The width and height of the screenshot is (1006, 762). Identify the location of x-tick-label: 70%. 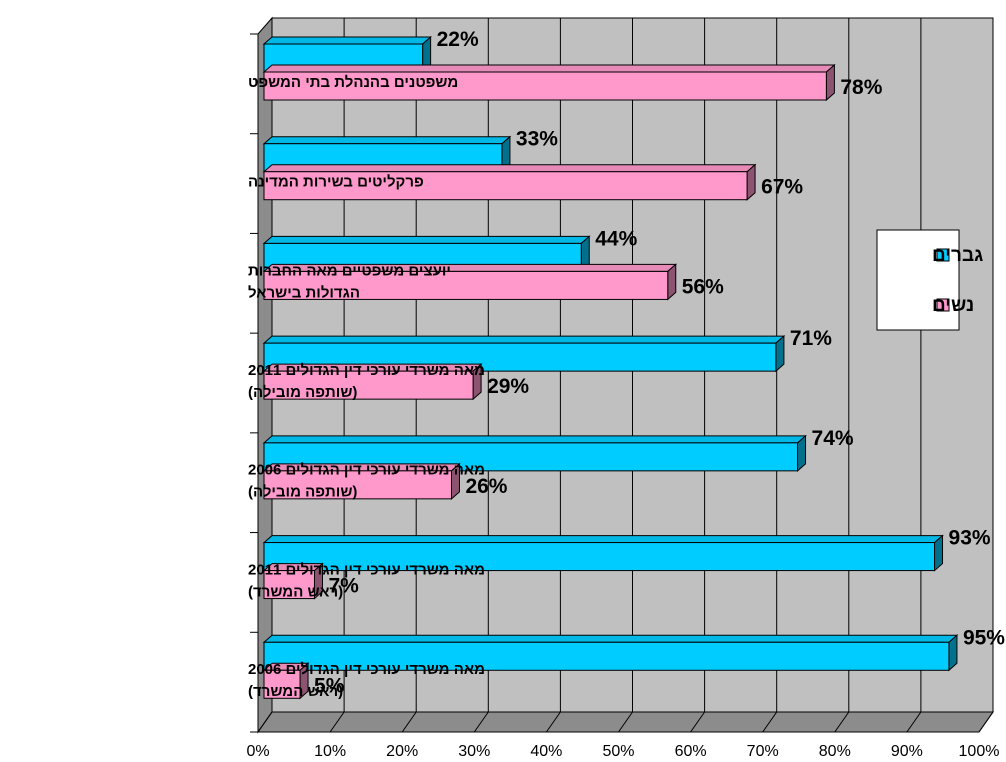
(763, 751).